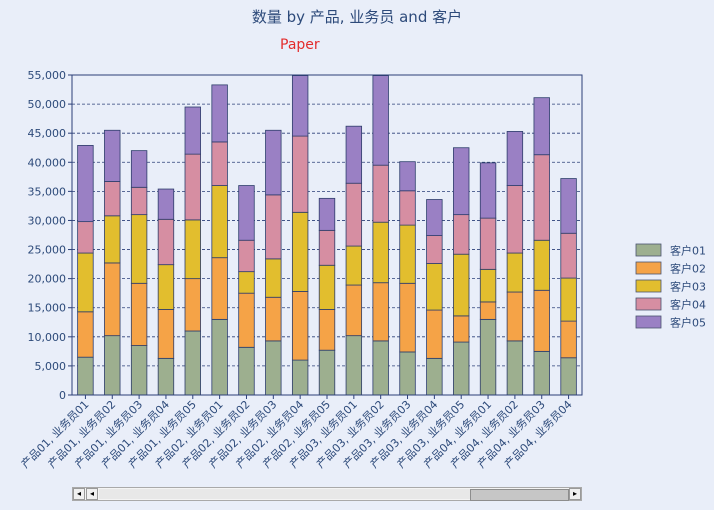 This screenshot has height=510, width=714. Describe the element at coordinates (47, 104) in the screenshot. I see `y-tick-label: 50,000` at that location.